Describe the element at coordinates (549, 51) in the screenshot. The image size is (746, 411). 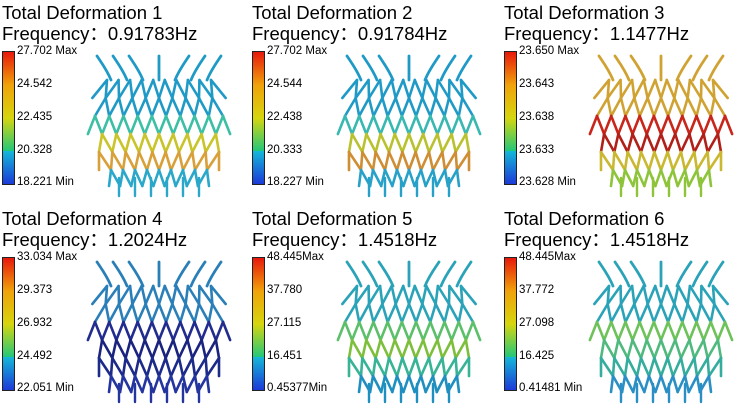
I see `legend-tick-label: 23.650 Max` at that location.